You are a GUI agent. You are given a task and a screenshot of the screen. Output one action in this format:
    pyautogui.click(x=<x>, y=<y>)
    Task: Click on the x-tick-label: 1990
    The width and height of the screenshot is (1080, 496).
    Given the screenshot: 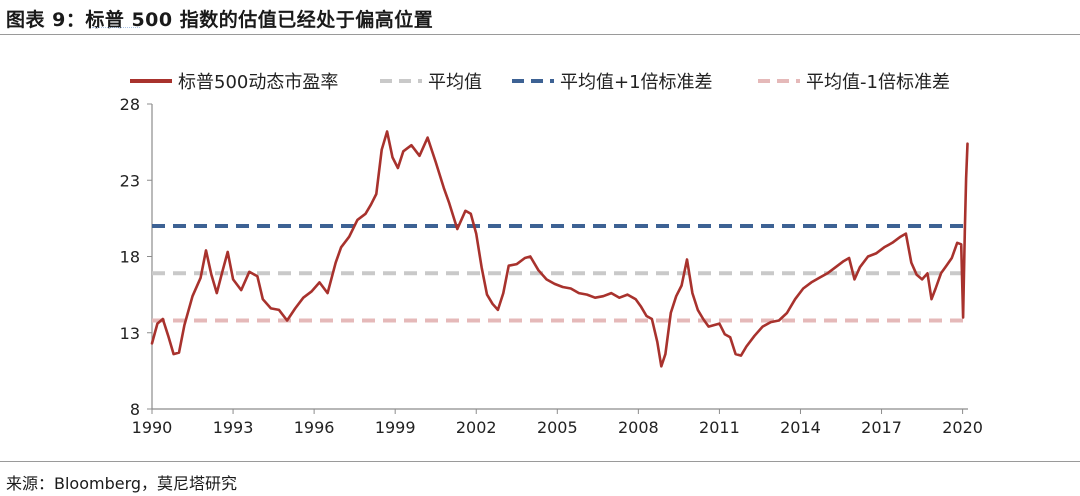 What is the action you would take?
    pyautogui.click(x=152, y=427)
    